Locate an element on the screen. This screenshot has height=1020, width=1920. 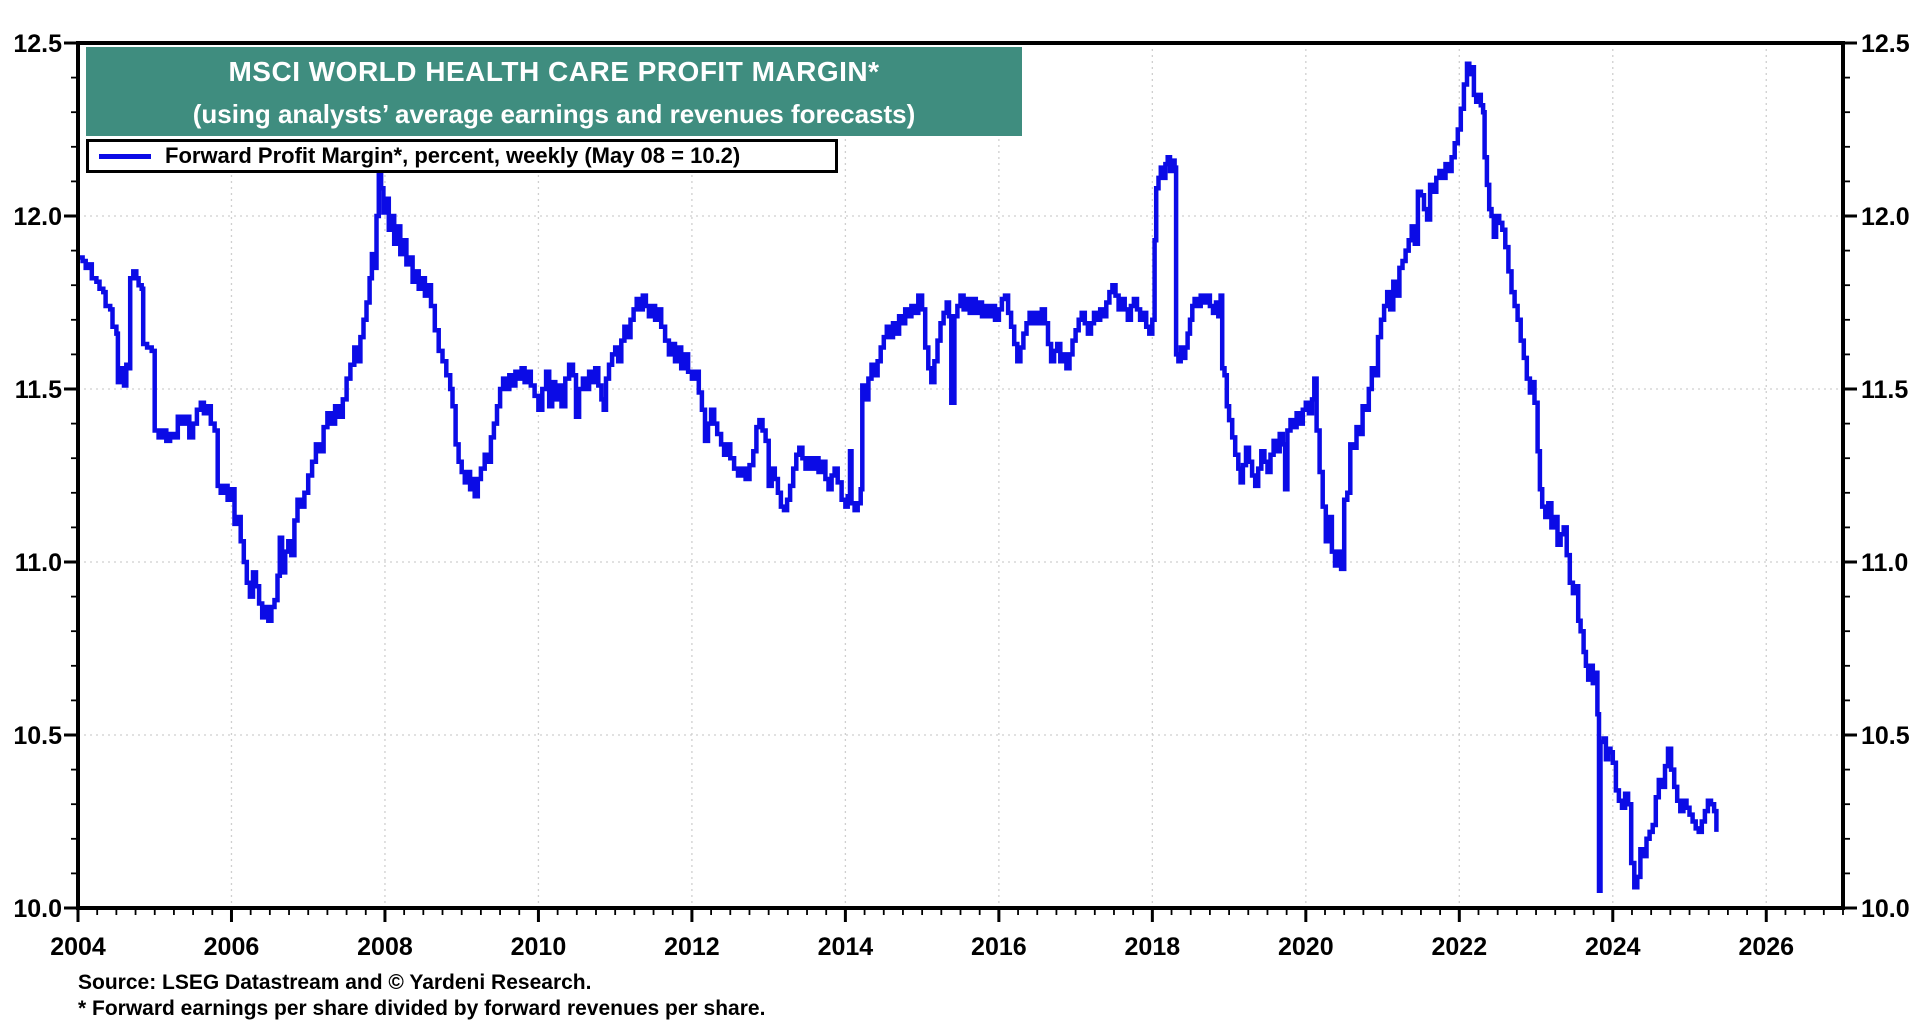
svg-text: 2018 is located at coordinates (1153, 947).